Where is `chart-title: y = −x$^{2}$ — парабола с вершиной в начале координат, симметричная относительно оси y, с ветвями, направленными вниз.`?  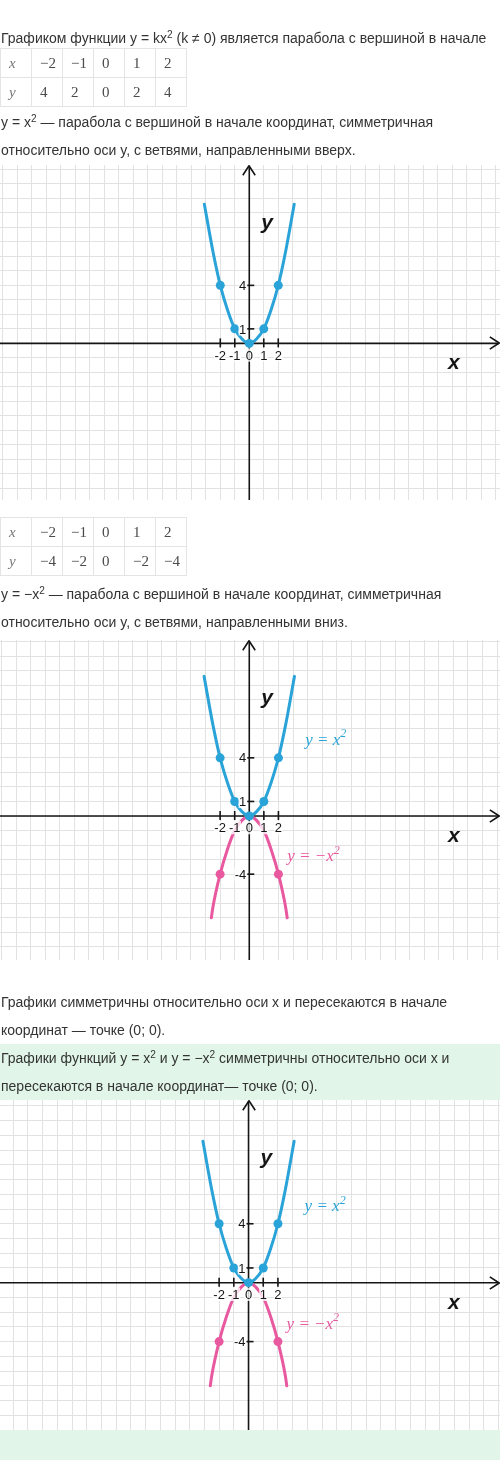 chart-title: y = −x$^{2}$ — парабола с вершиной в начале координат, симметричная относительно оси y, с ветвями, направленными вниз. is located at coordinates (221, 607).